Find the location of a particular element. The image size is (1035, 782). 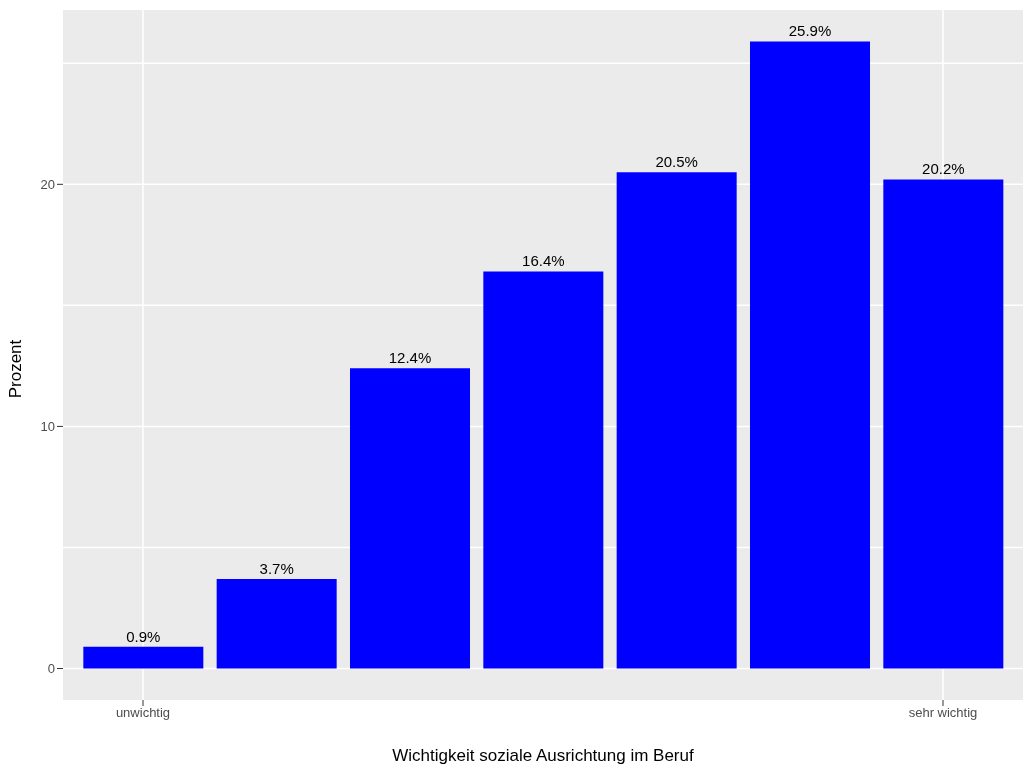

data-label: 3.7% is located at coordinates (276, 568).